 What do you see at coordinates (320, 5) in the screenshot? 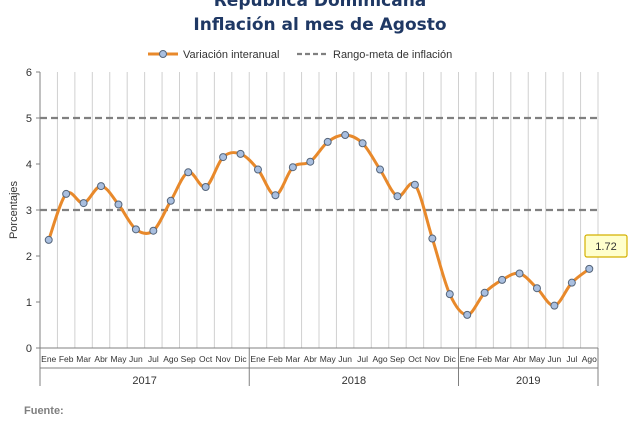
I see `chart-supertitle: República Dominicana` at bounding box center [320, 5].